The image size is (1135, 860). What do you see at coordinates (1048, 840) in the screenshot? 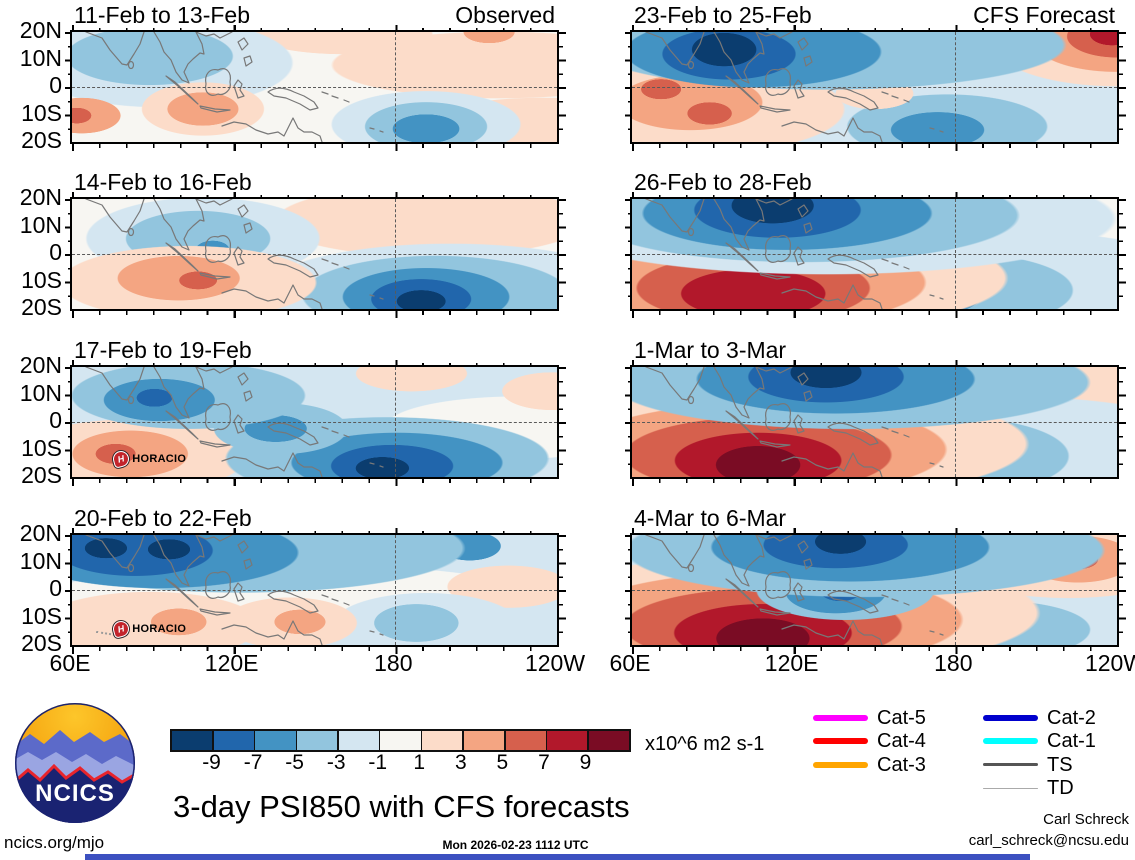
I see `author-email: carl_schreck@ncsu.edu` at bounding box center [1048, 840].